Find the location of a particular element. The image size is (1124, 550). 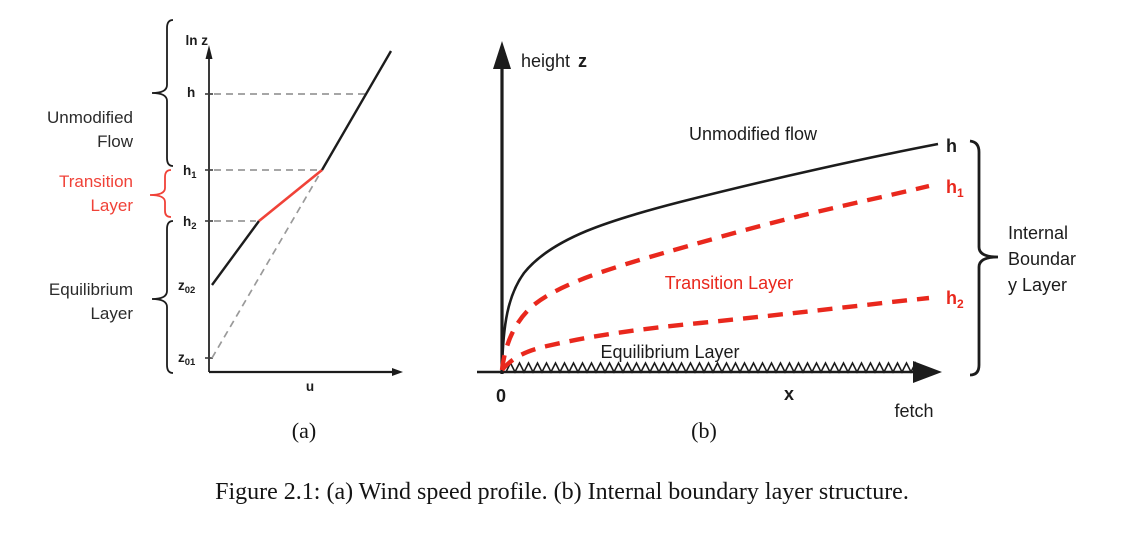

ibl-h1-dashed-curve is located at coordinates (714, 277).